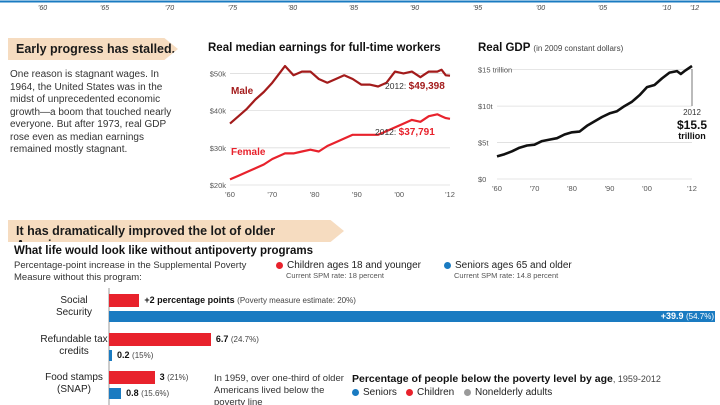  Describe the element at coordinates (232, 8) in the screenshot. I see `timeline-tick: '75` at that location.